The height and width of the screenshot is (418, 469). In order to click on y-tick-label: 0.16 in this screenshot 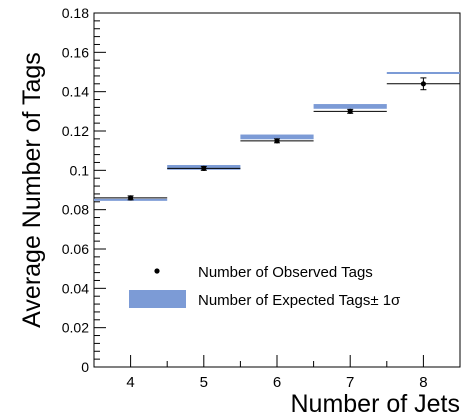, I will do `click(75, 52)`.